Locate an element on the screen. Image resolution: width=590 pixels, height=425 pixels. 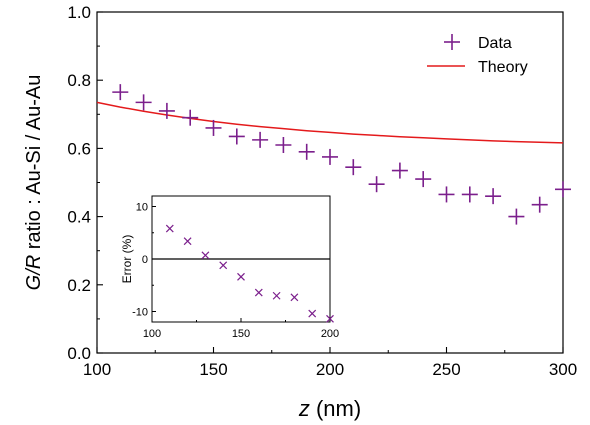
y-tick-label: 0.2 is located at coordinates (79, 285).